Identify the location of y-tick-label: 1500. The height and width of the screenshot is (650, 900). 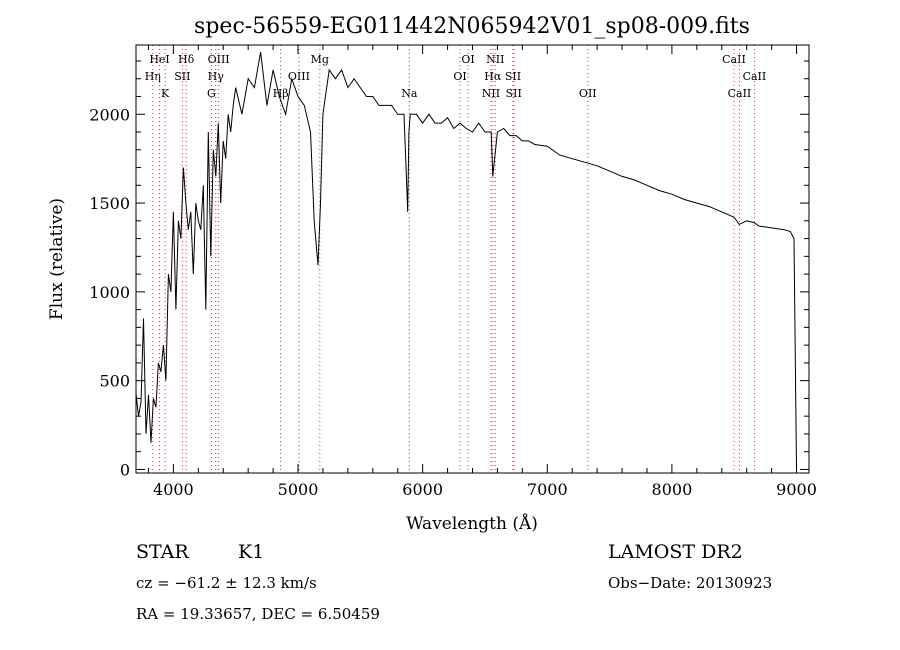
(109, 203).